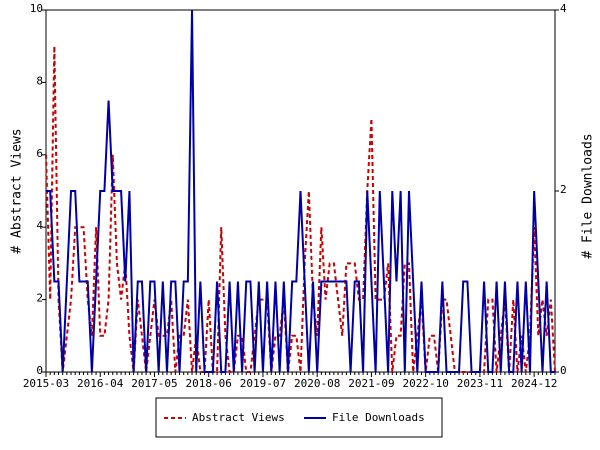 The width and height of the screenshot is (600, 450). Describe the element at coordinates (534, 383) in the screenshot. I see `x-tick-label: 2024-12` at that location.